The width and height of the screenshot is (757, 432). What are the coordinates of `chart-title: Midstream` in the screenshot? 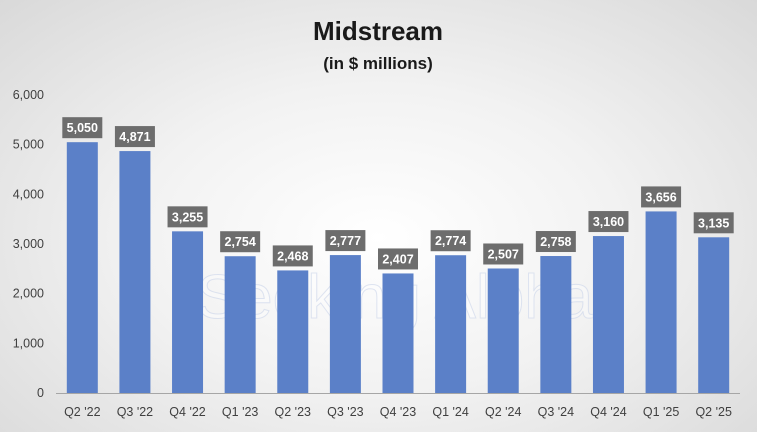 It's located at (378, 31).